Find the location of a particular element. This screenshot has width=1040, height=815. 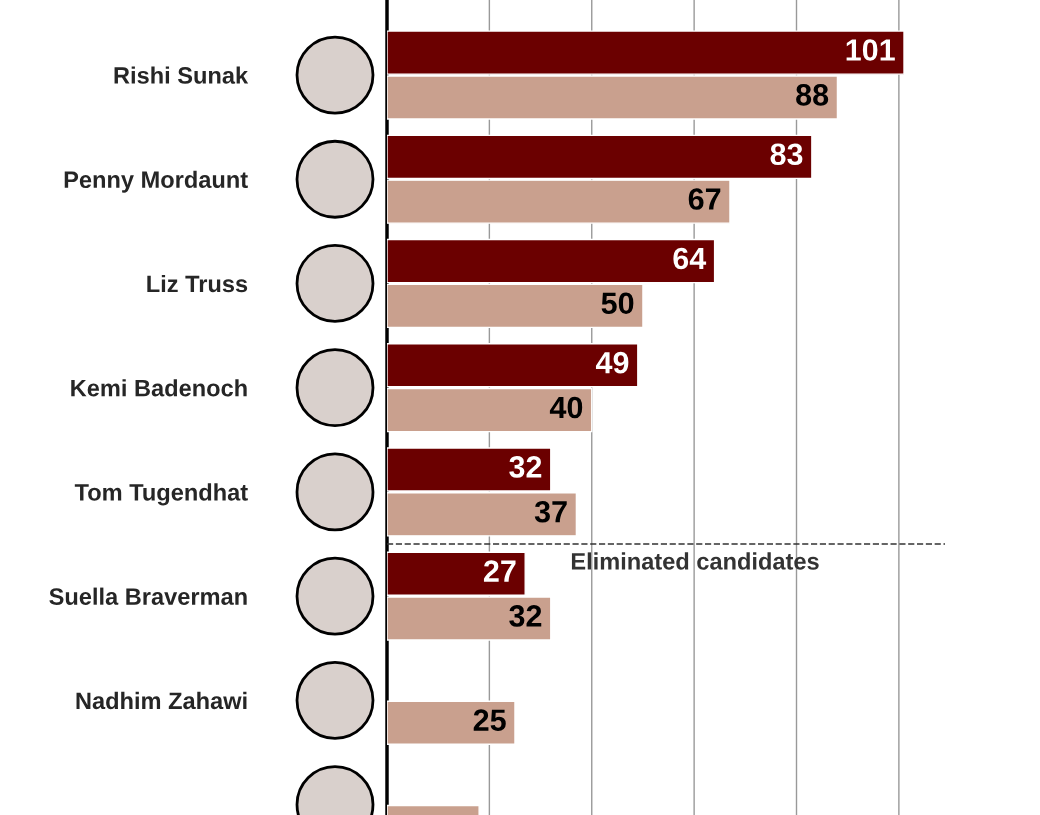

y-tick-label: Penny Mordaunt is located at coordinates (156, 181).